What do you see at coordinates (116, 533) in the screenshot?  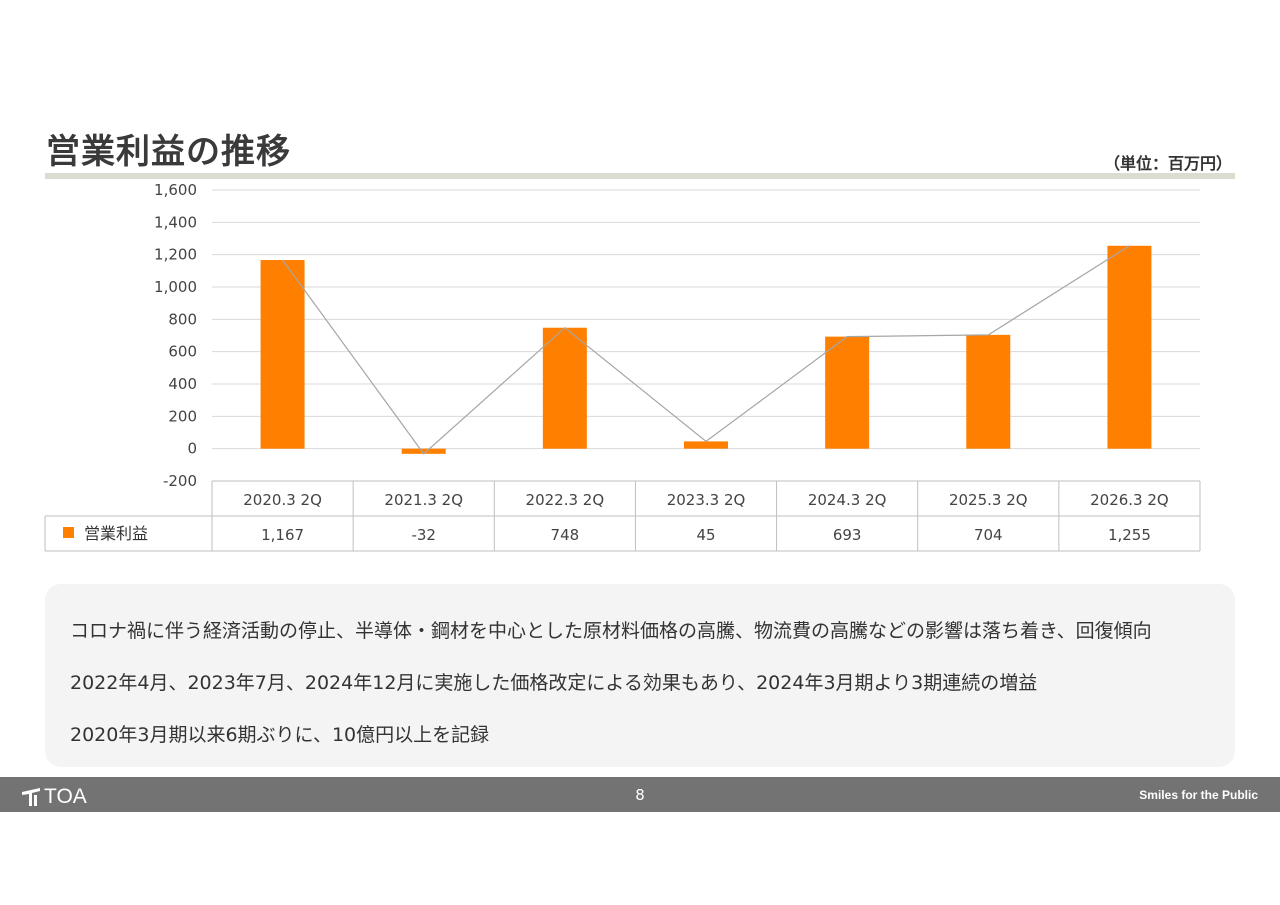 I see `legend-series-name: 営業利益` at bounding box center [116, 533].